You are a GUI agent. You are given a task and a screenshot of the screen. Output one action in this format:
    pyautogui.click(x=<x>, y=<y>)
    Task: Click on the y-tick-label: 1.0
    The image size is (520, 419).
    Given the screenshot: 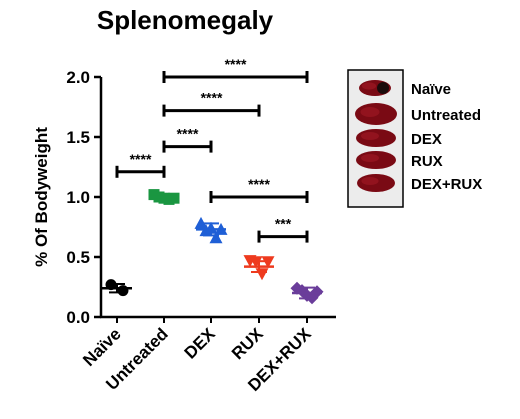 What is the action you would take?
    pyautogui.click(x=78, y=197)
    